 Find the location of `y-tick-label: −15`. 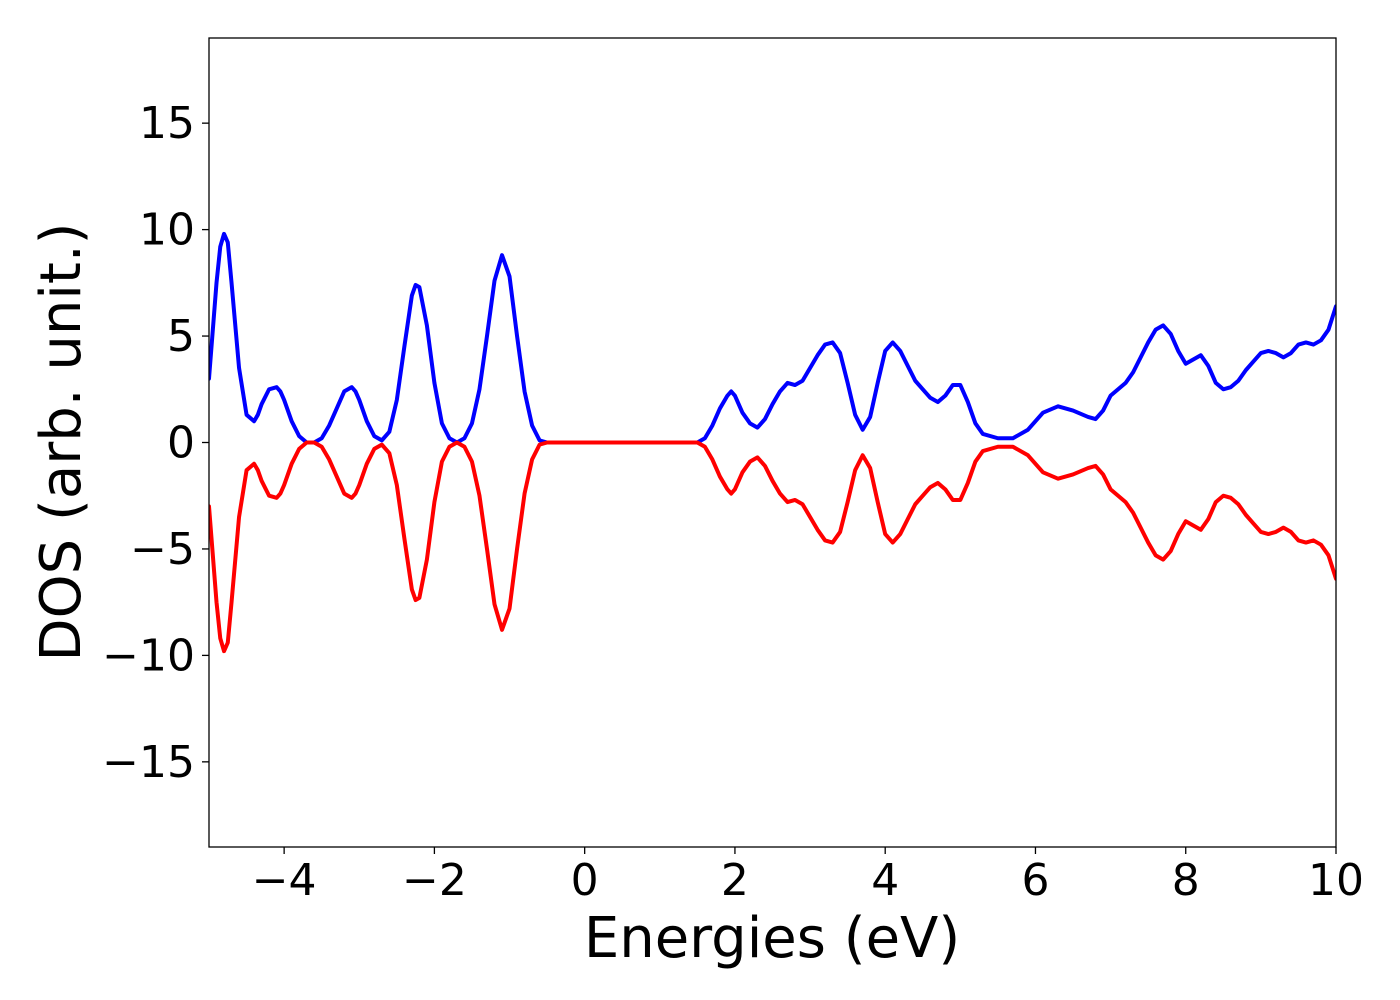

y-tick-label: −15 is located at coordinates (148, 762).